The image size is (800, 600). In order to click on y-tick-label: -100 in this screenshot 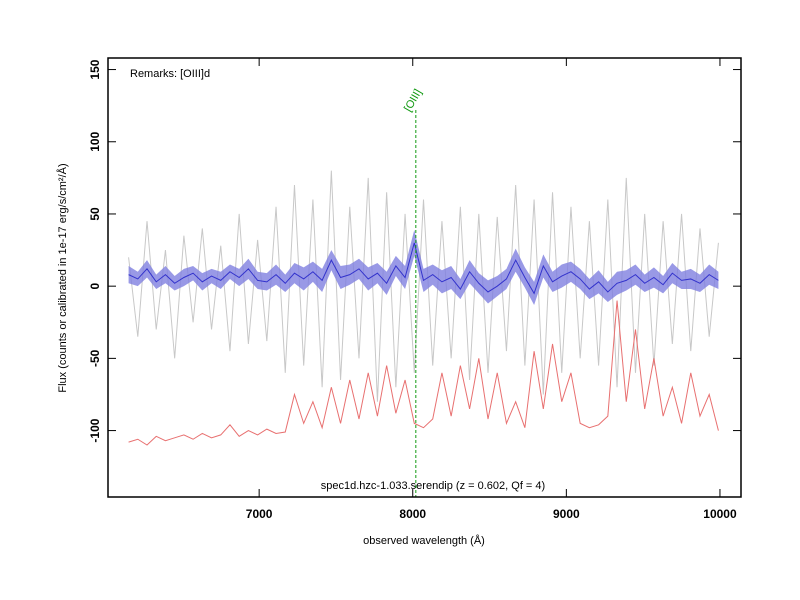, I will do `click(95, 430)`.